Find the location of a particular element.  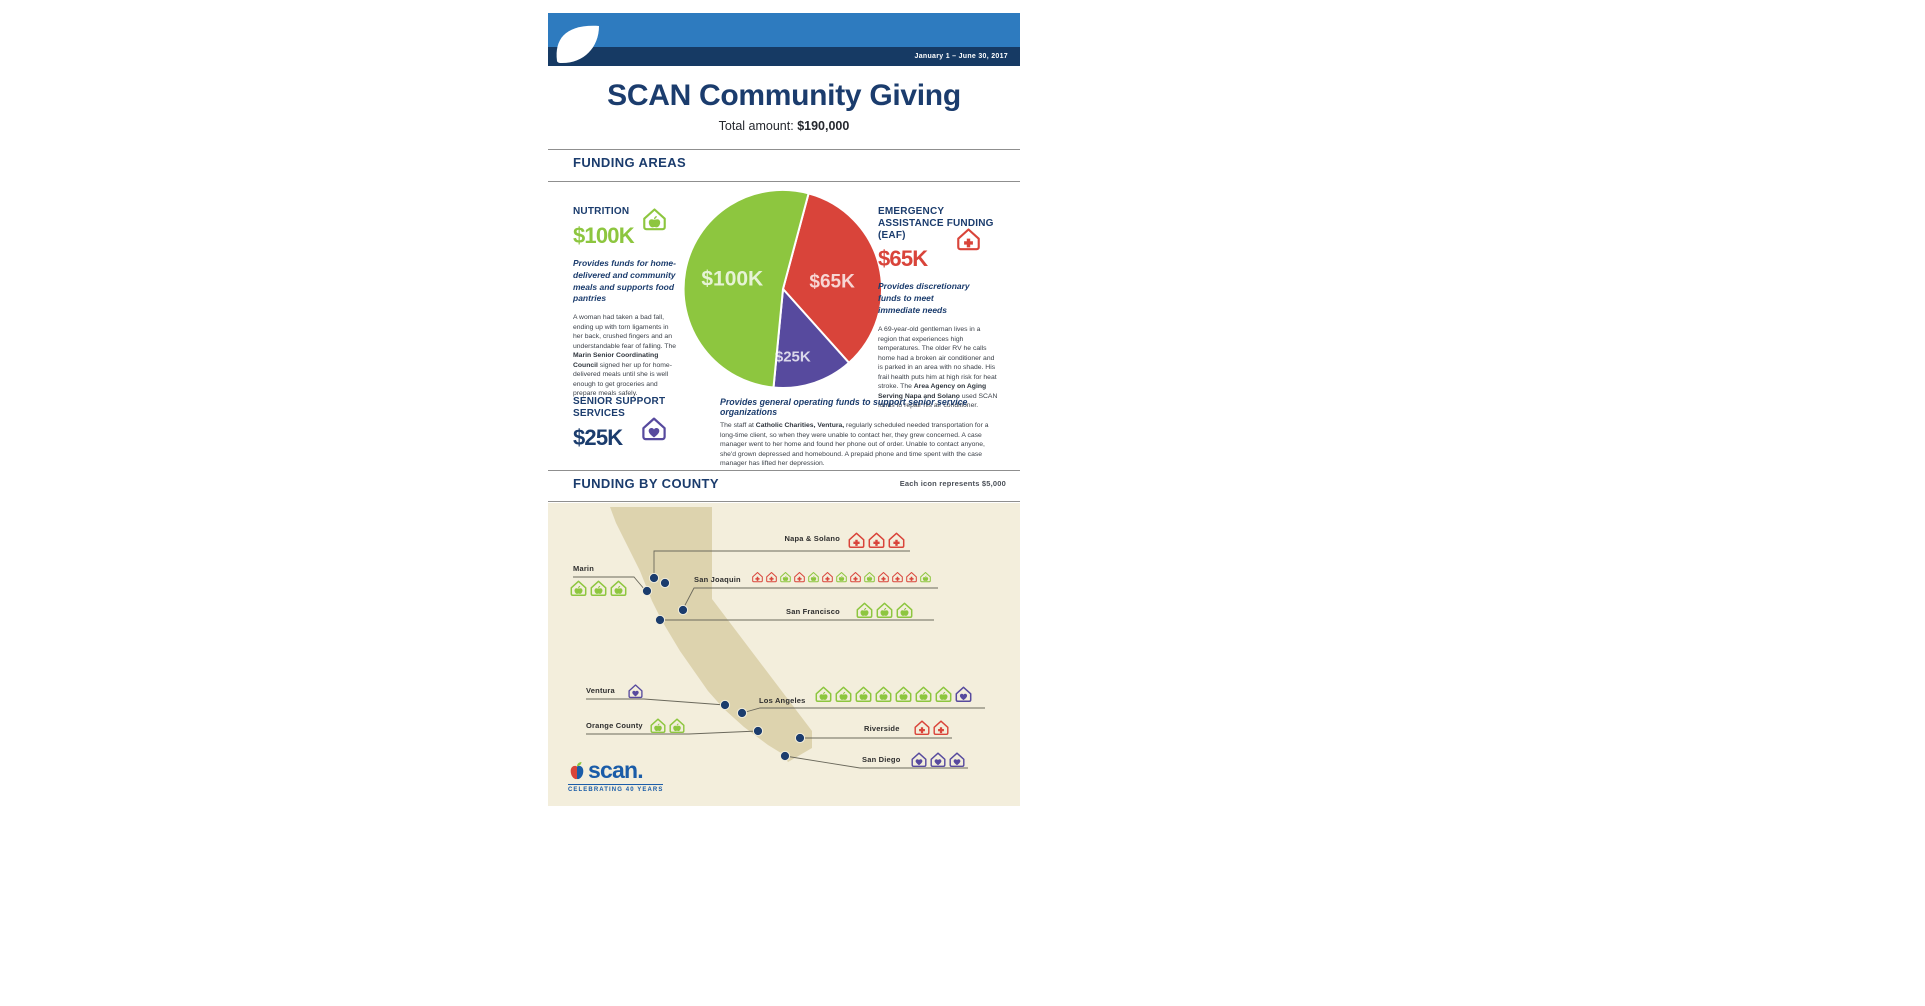

map-dot-solano is located at coordinates (665, 583).